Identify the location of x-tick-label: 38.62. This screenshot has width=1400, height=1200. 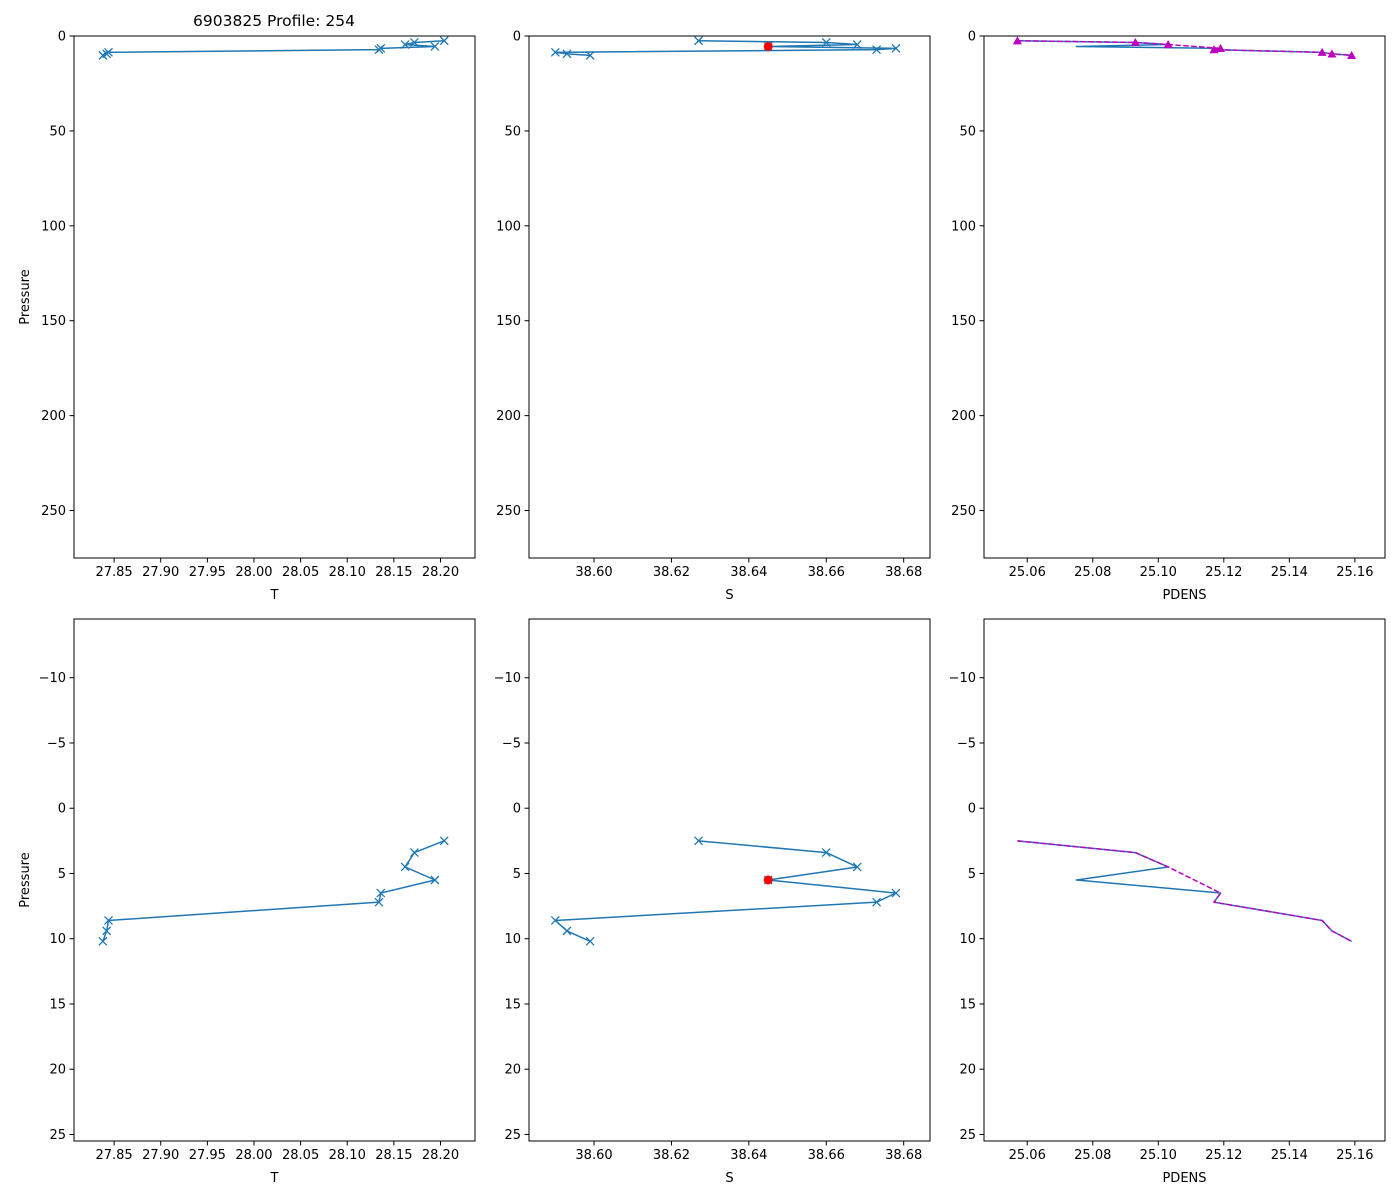
(671, 572).